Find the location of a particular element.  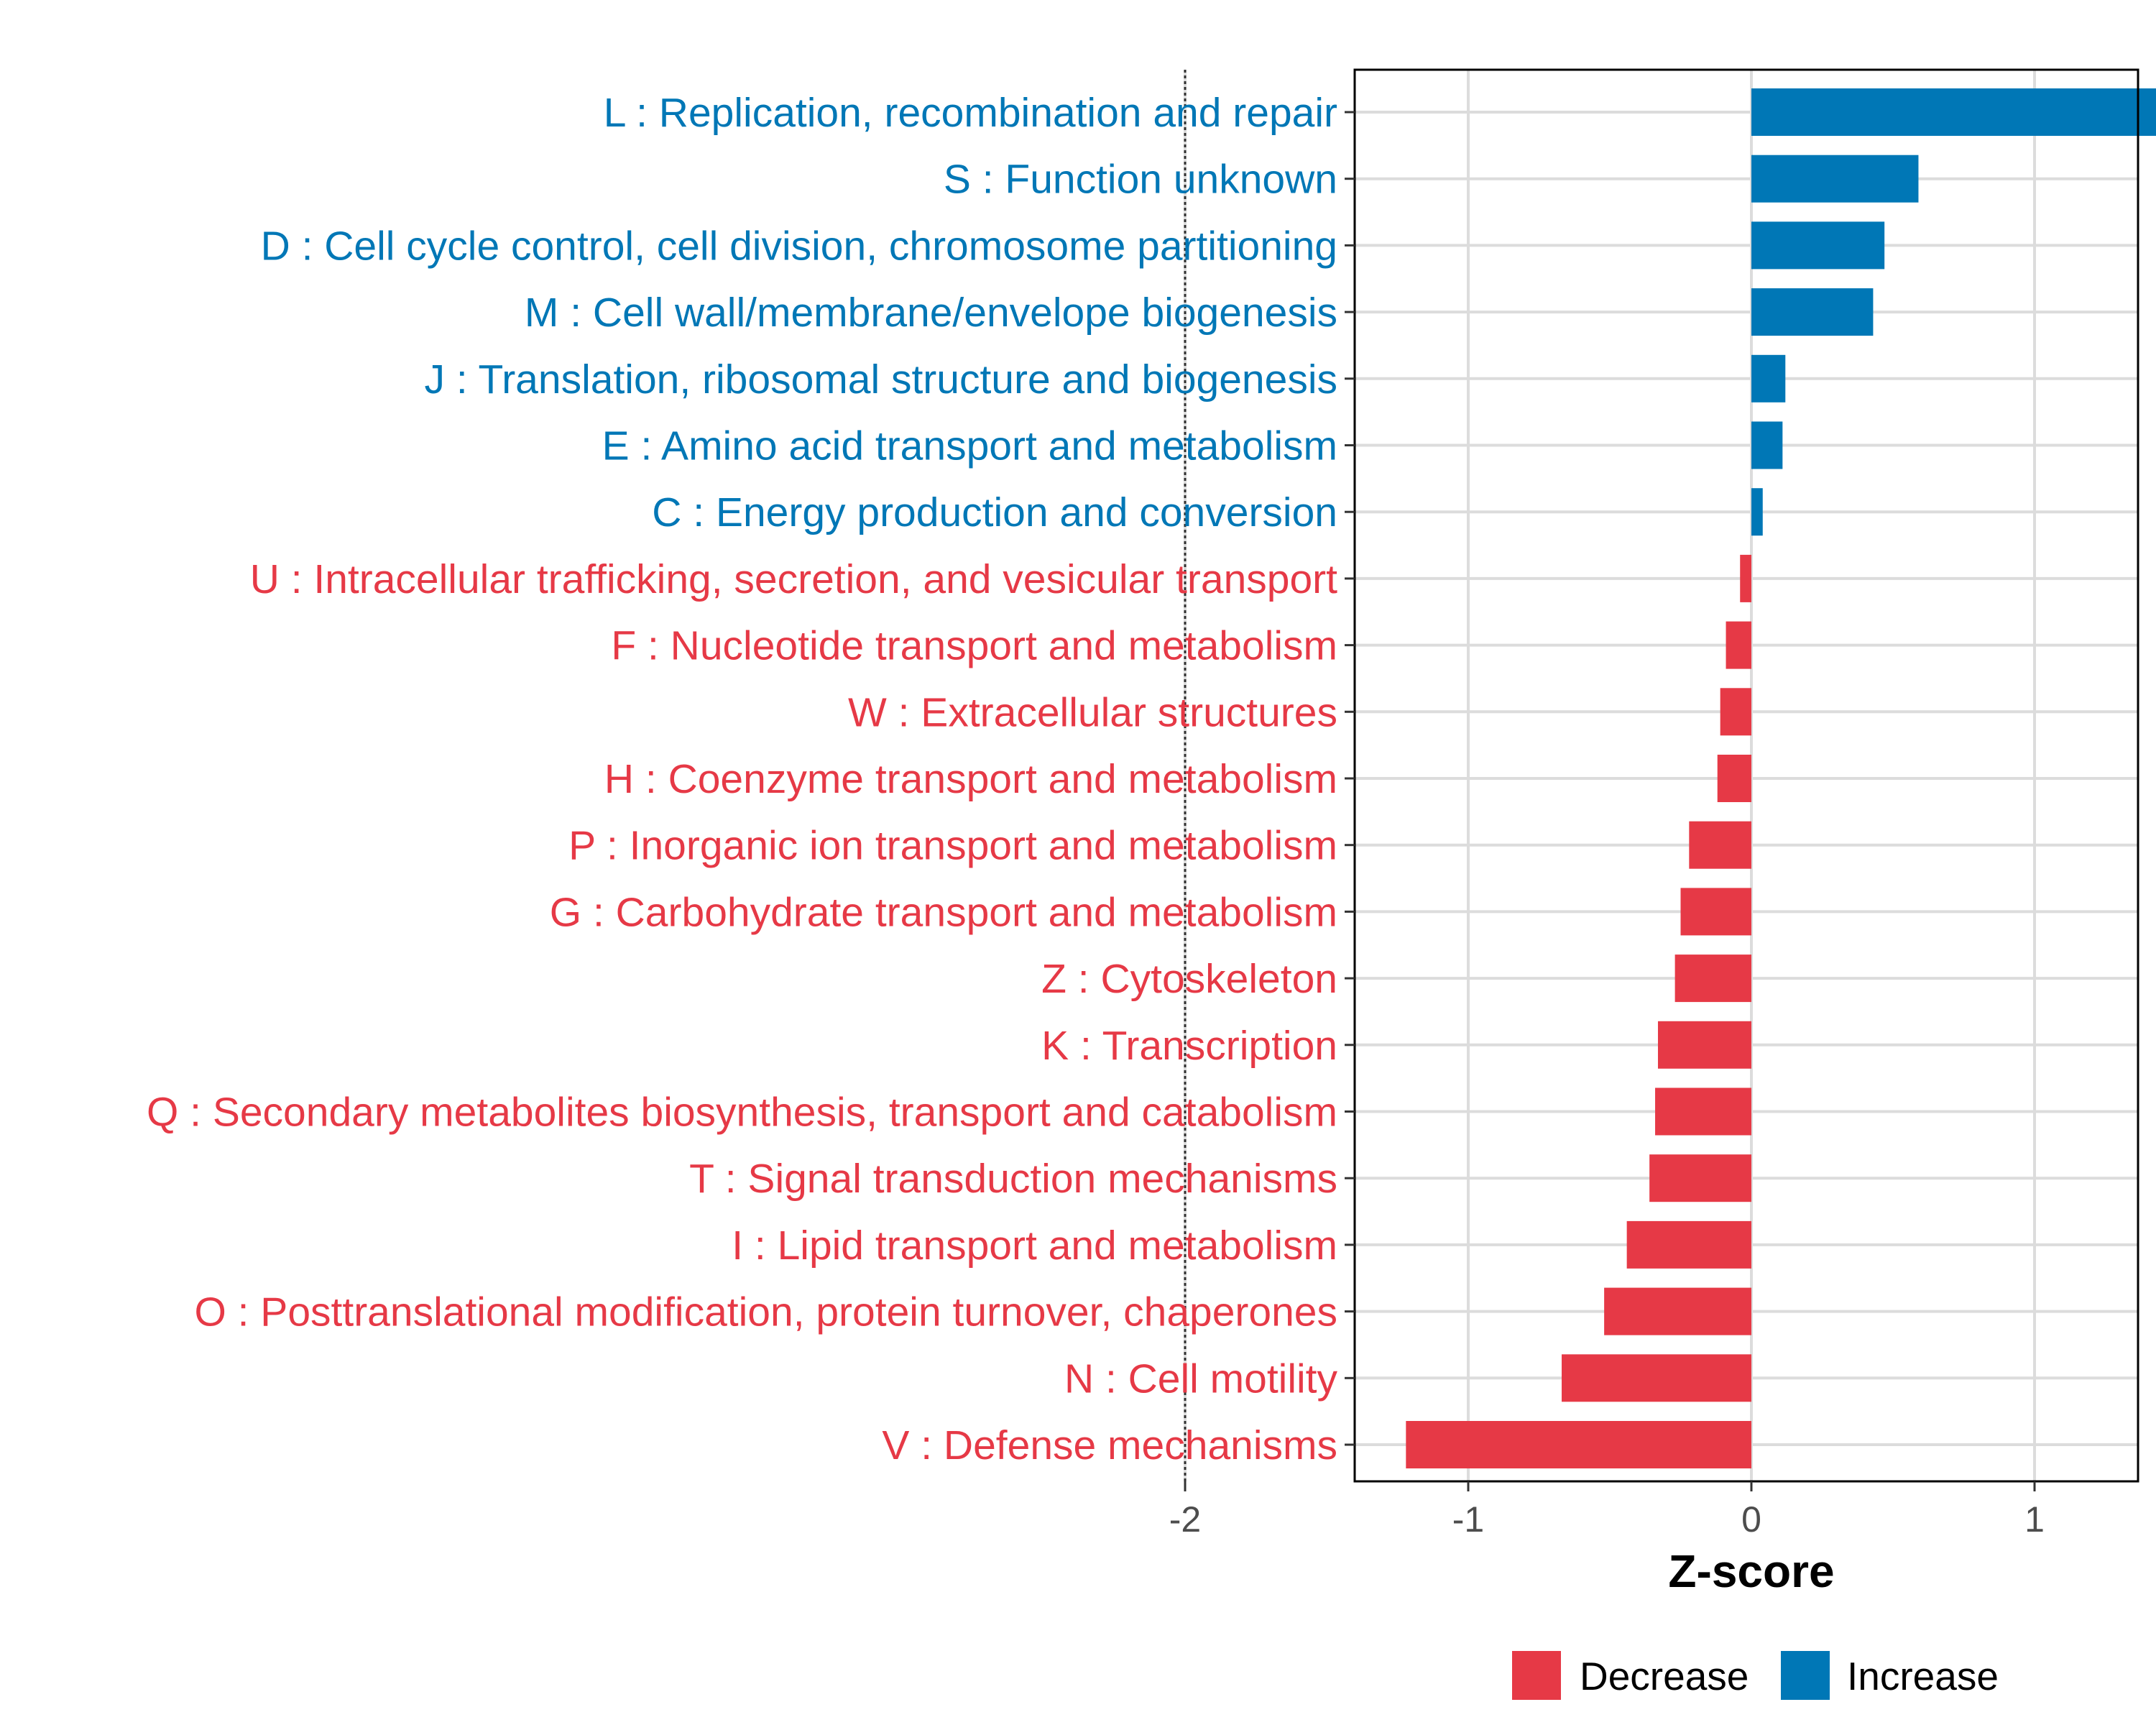

category-label: C : Energy production and conversion is located at coordinates (994, 512).